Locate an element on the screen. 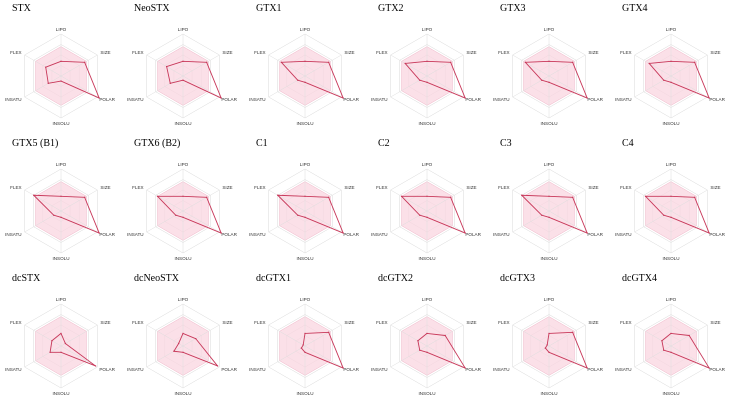  radar-chart: GTX1 LIPO SIZE POLAR INSOLU INSATU FLEX is located at coordinates (305, 67).